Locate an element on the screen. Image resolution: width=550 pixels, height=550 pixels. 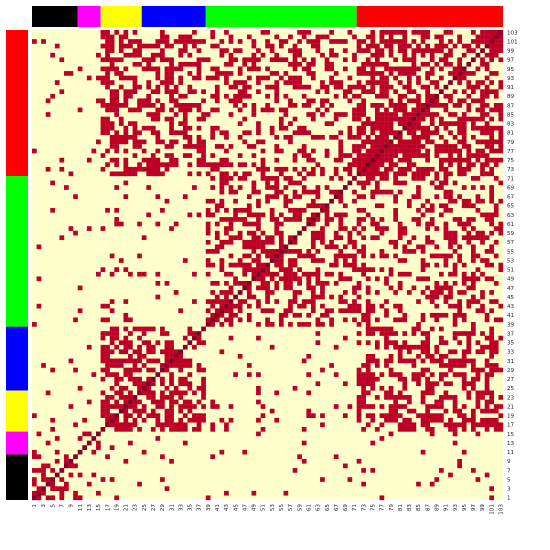
x-tick-label: 37 is located at coordinates (200, 508).